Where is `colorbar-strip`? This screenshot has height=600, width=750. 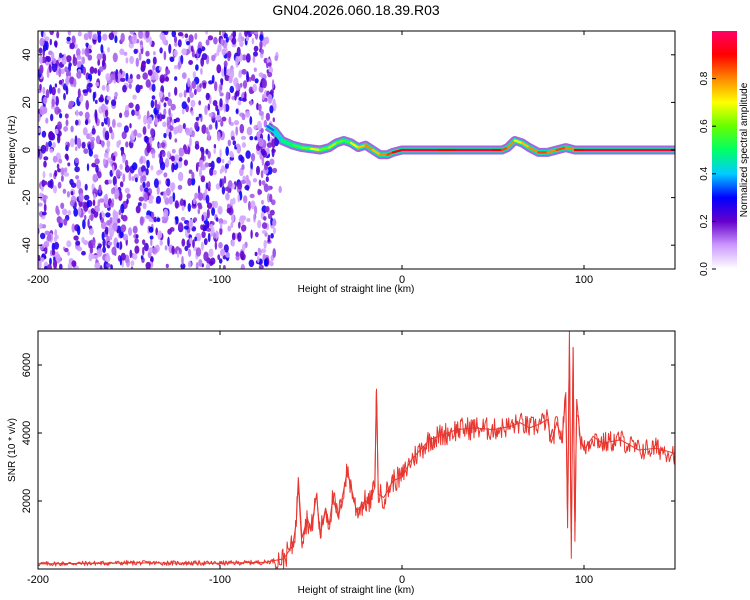
colorbar-strip is located at coordinates (724, 150).